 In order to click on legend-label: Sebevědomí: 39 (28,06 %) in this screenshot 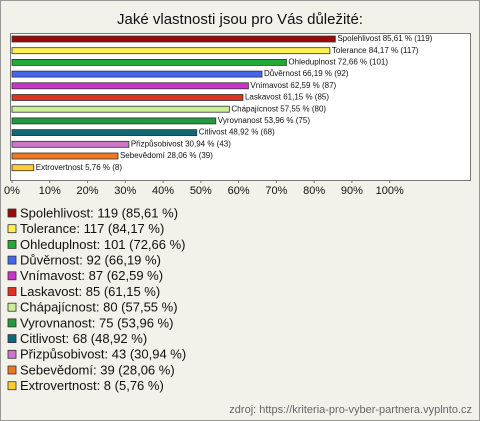, I will do `click(97, 369)`.